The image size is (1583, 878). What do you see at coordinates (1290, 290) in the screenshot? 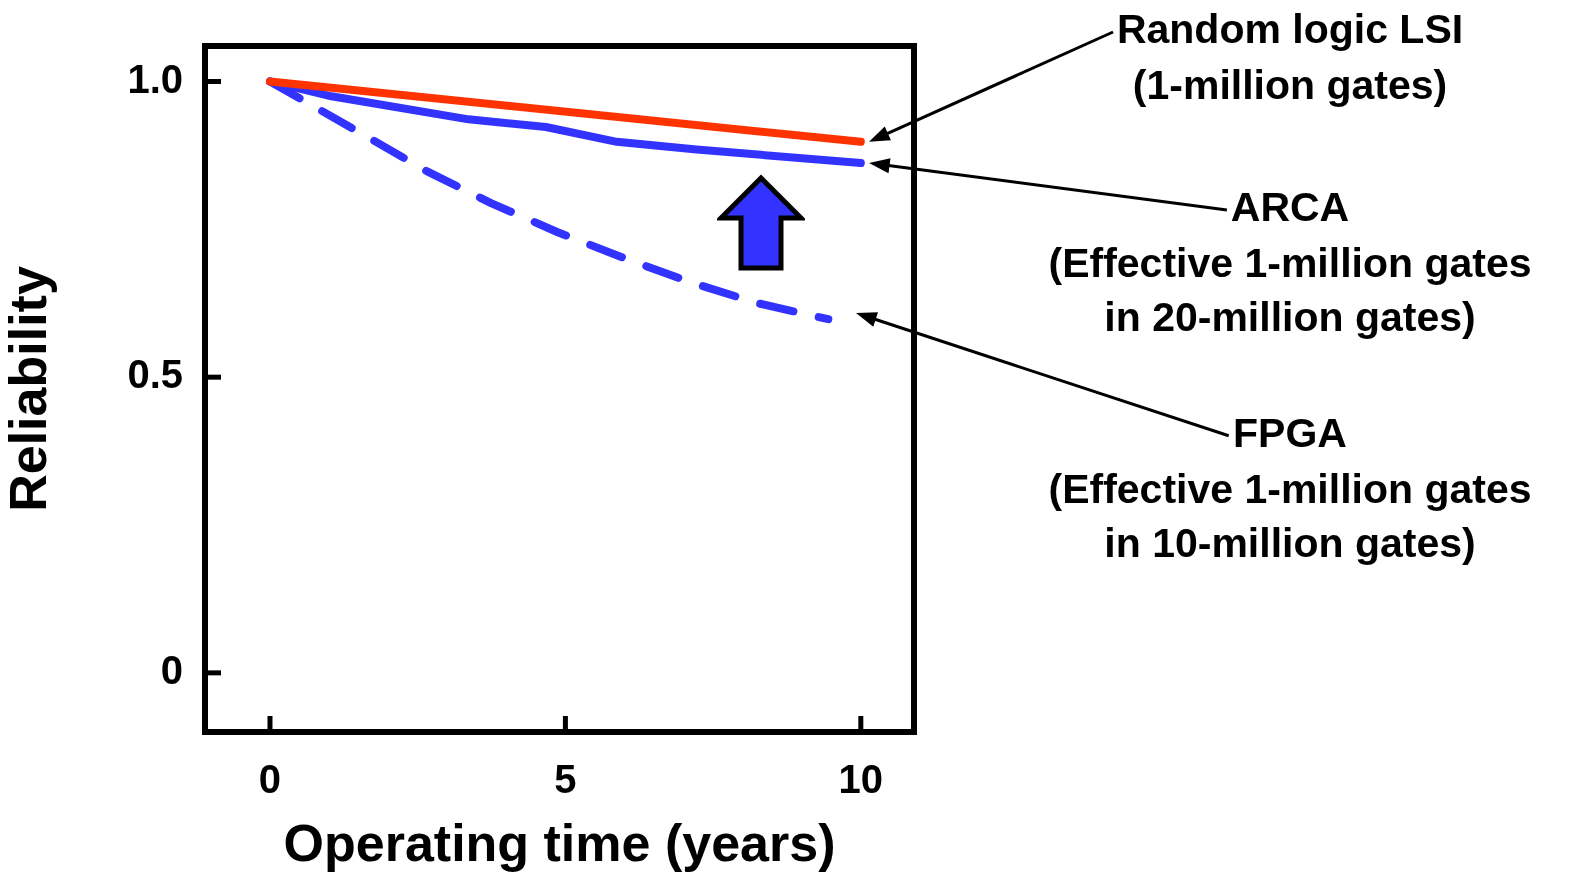
I see `text: (Effective 1-million gates in 20-million gates)` at bounding box center [1290, 290].